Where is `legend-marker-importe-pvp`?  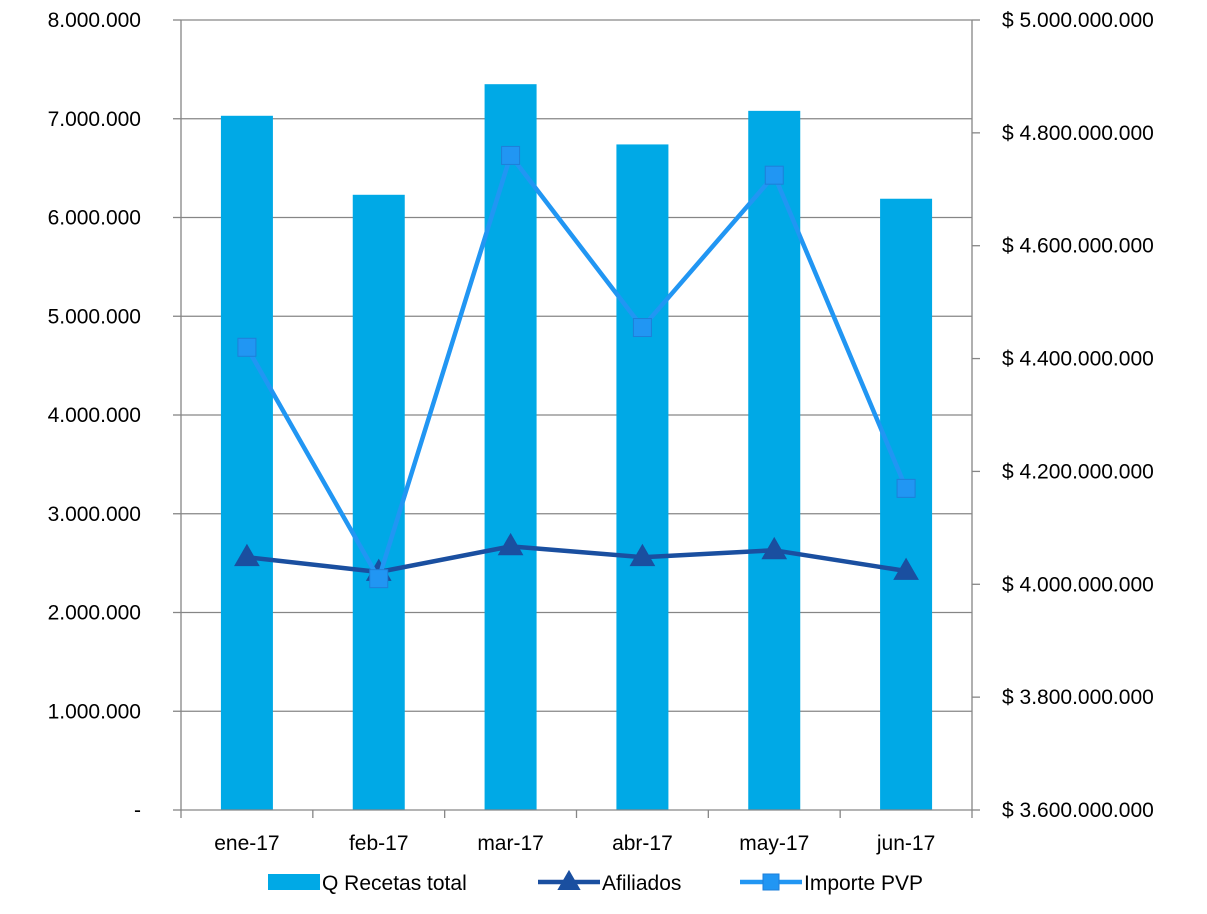 legend-marker-importe-pvp is located at coordinates (771, 882).